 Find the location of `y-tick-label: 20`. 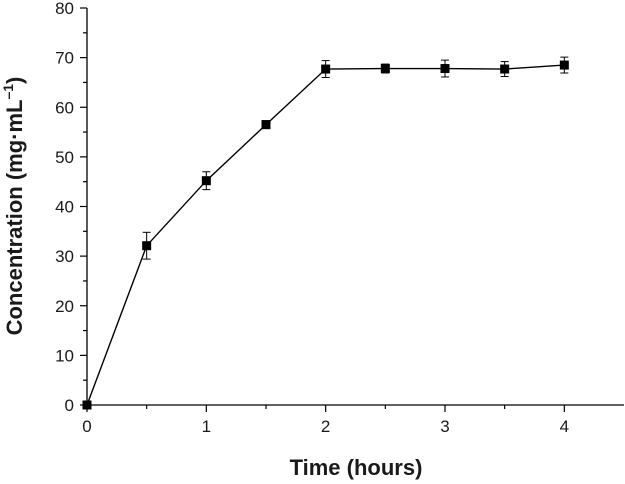

y-tick-label: 20 is located at coordinates (64, 306).